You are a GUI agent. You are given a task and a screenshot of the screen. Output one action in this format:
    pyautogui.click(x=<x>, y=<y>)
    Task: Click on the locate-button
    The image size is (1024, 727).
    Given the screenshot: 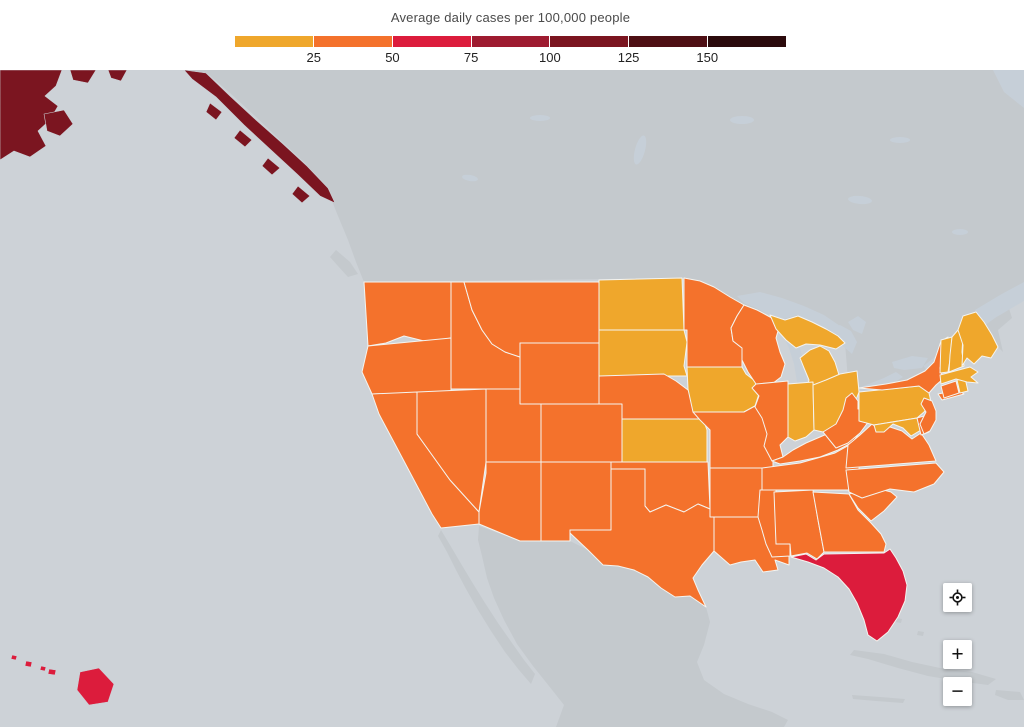 What is the action you would take?
    pyautogui.click(x=957, y=597)
    